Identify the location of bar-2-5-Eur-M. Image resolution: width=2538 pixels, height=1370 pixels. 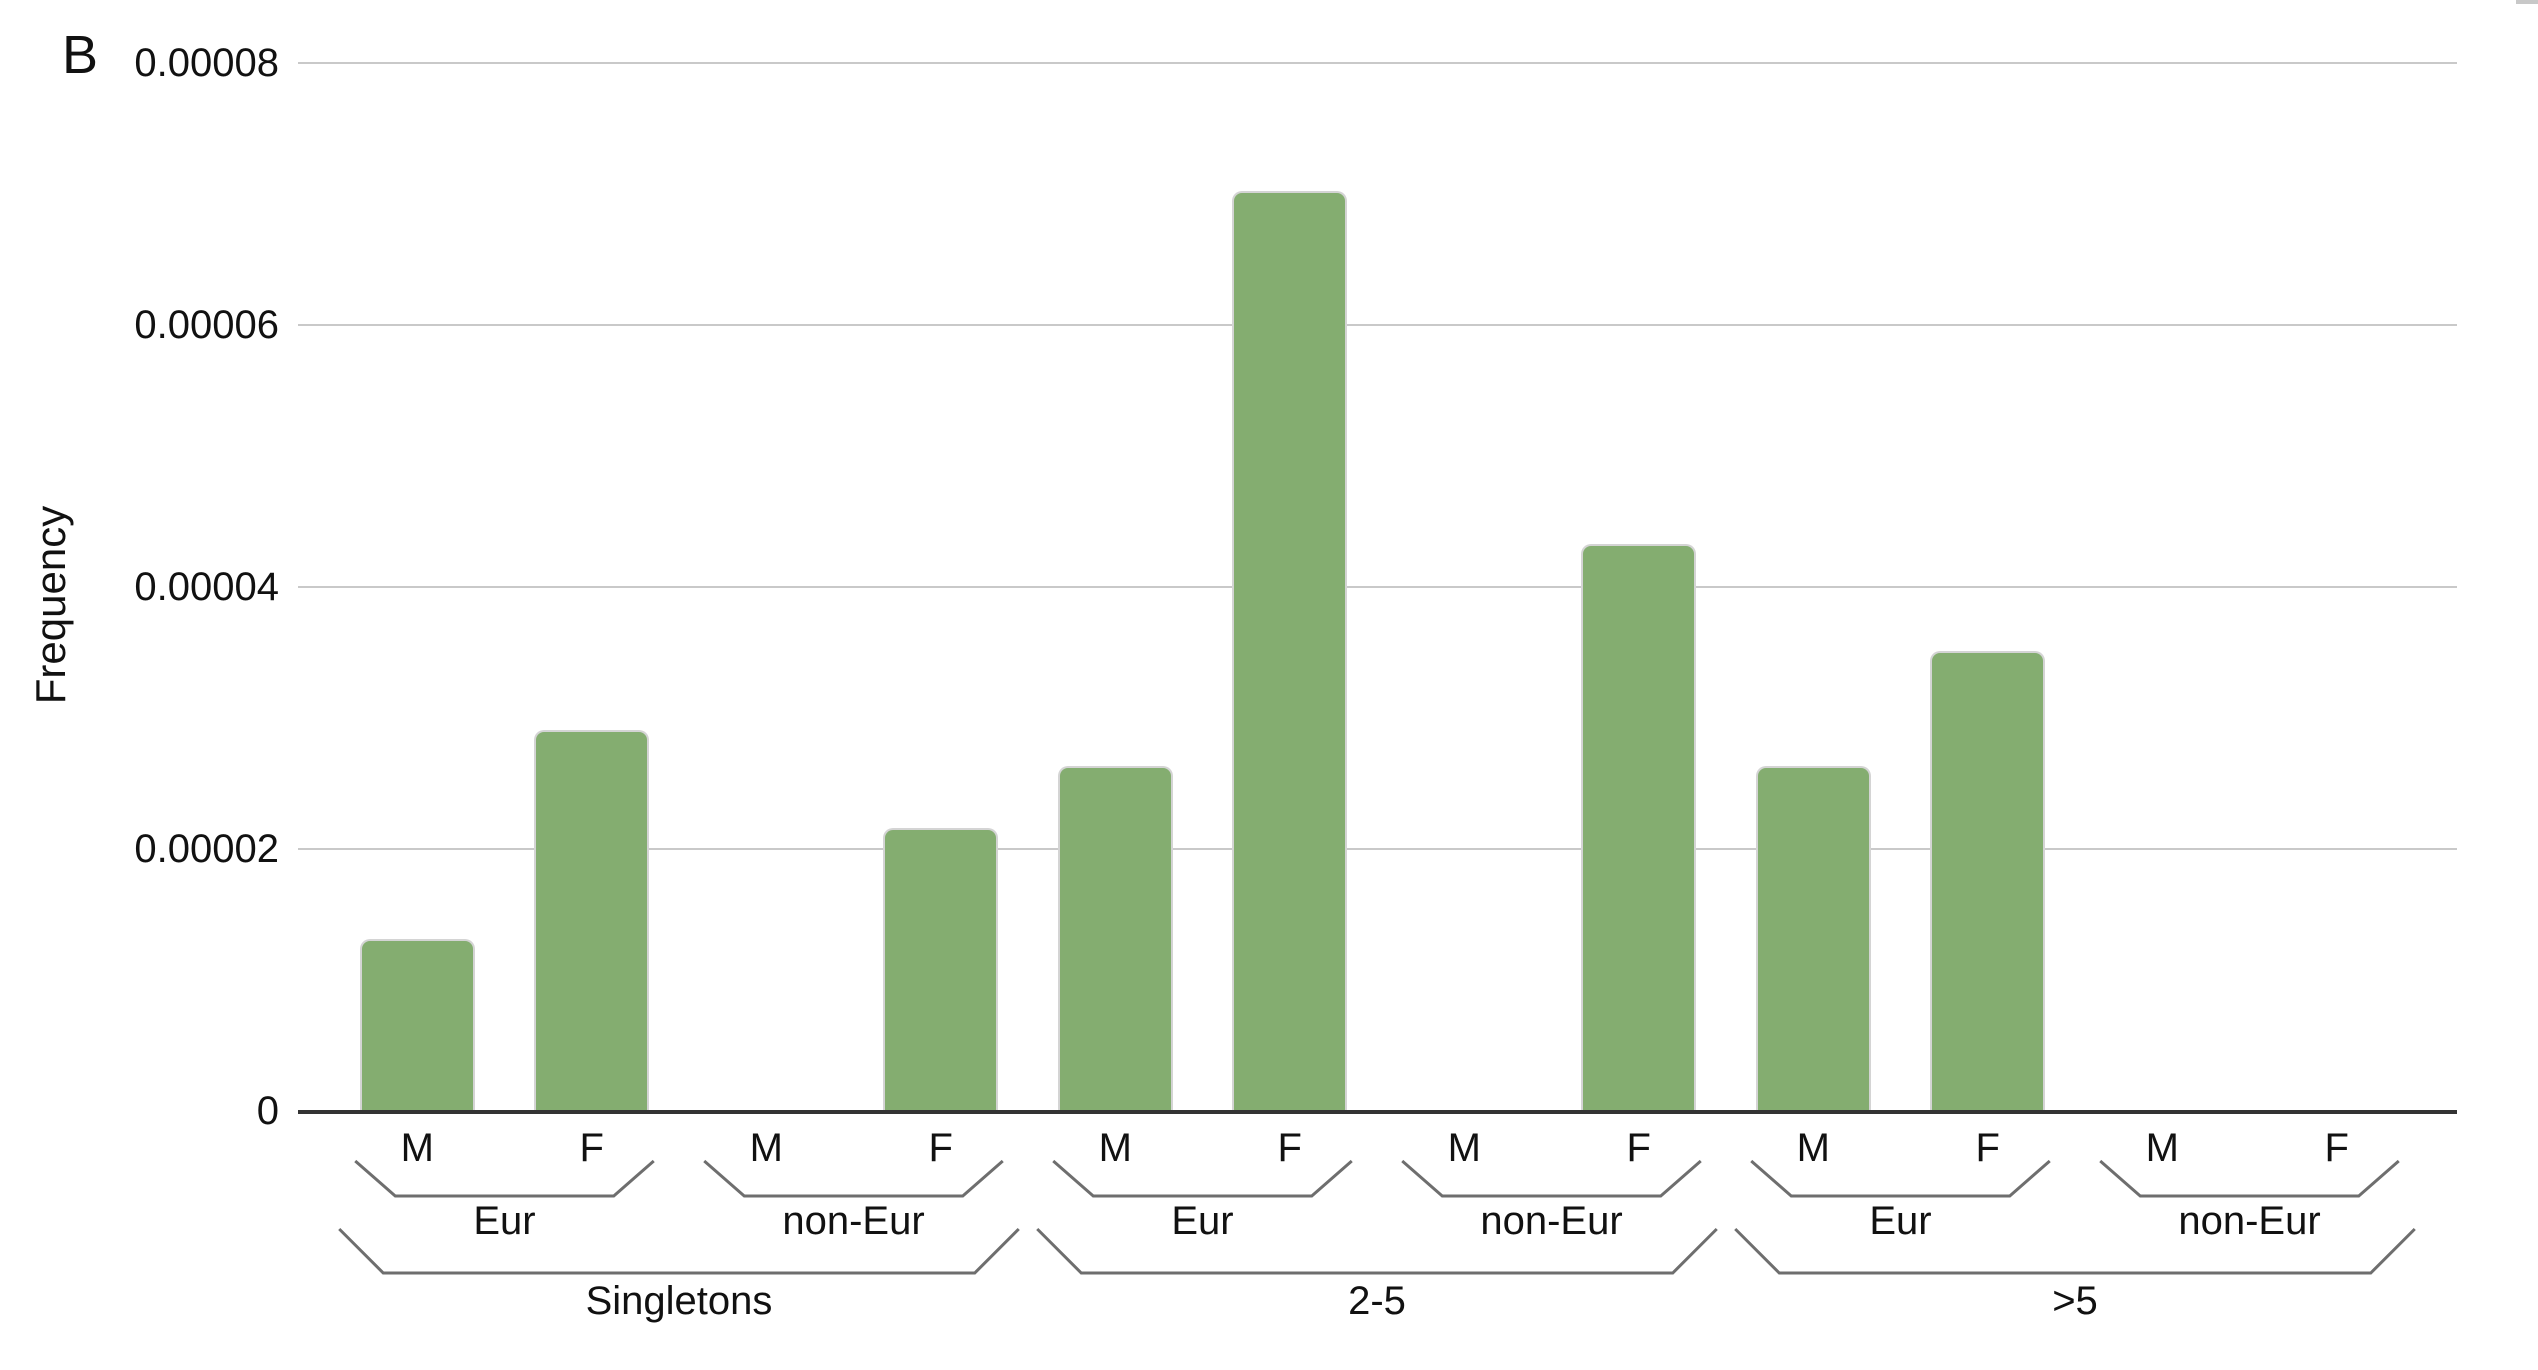
(1115, 940).